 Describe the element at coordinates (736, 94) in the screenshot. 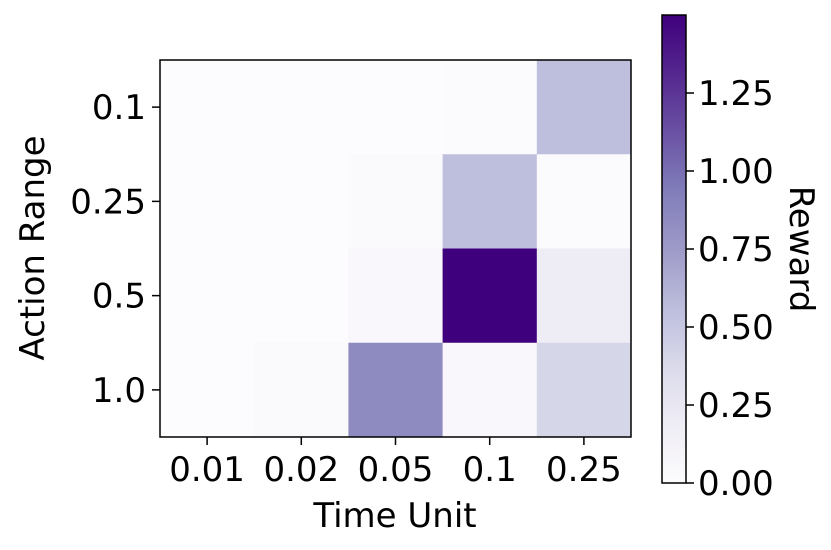

I see `colorbar-tick-label: 1.25` at that location.